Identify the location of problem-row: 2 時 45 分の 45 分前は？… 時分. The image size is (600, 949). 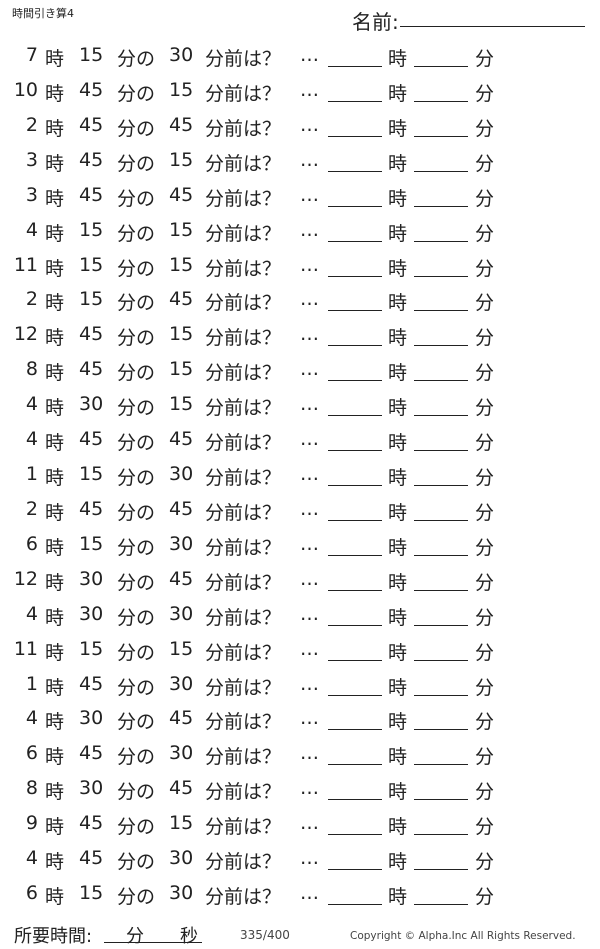
(300, 515).